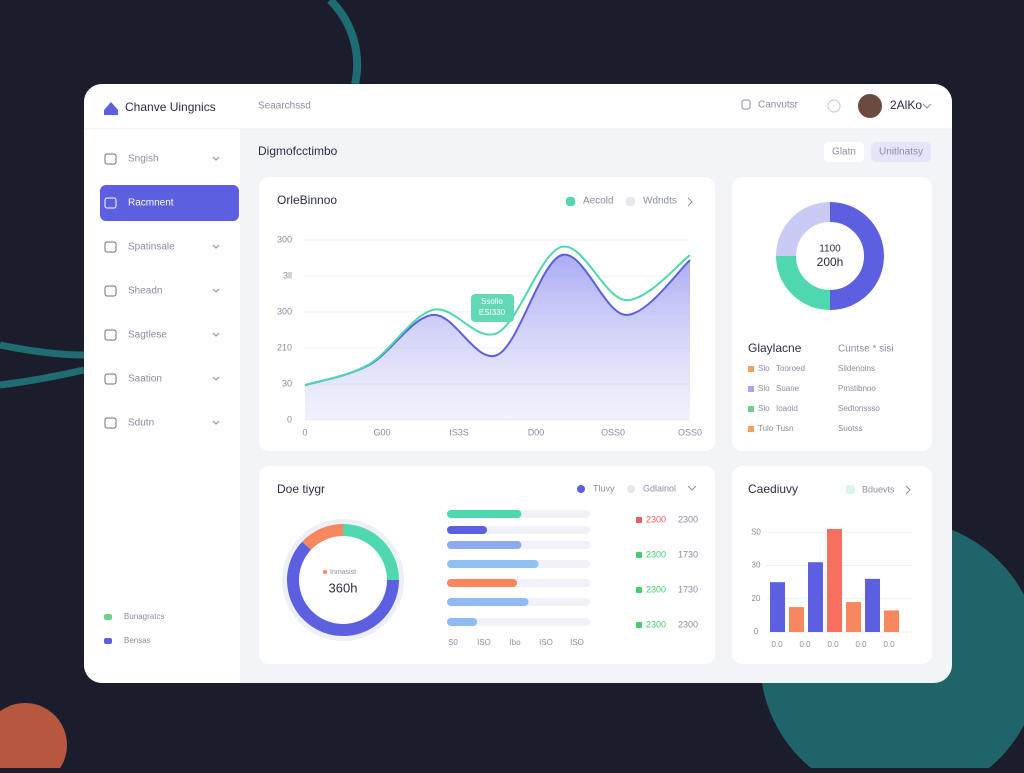 This screenshot has width=1024, height=773. I want to click on footer-icon, so click(108, 617).